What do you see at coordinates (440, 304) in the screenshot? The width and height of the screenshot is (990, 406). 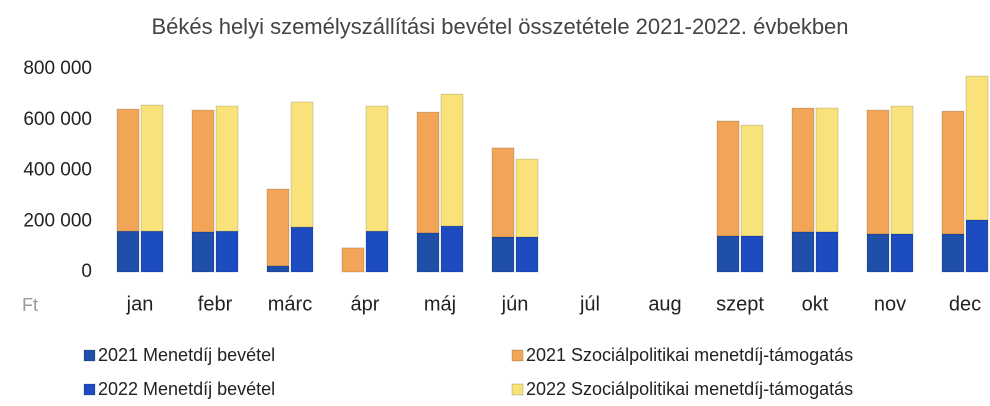 I see `x-tick-label: máj` at bounding box center [440, 304].